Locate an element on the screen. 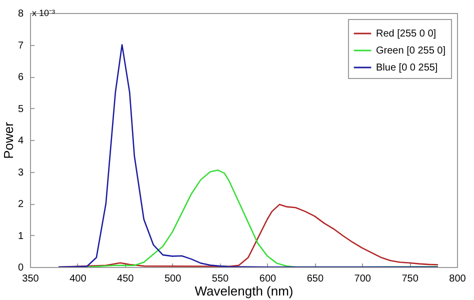  x-tick-label: 700 is located at coordinates (363, 279).